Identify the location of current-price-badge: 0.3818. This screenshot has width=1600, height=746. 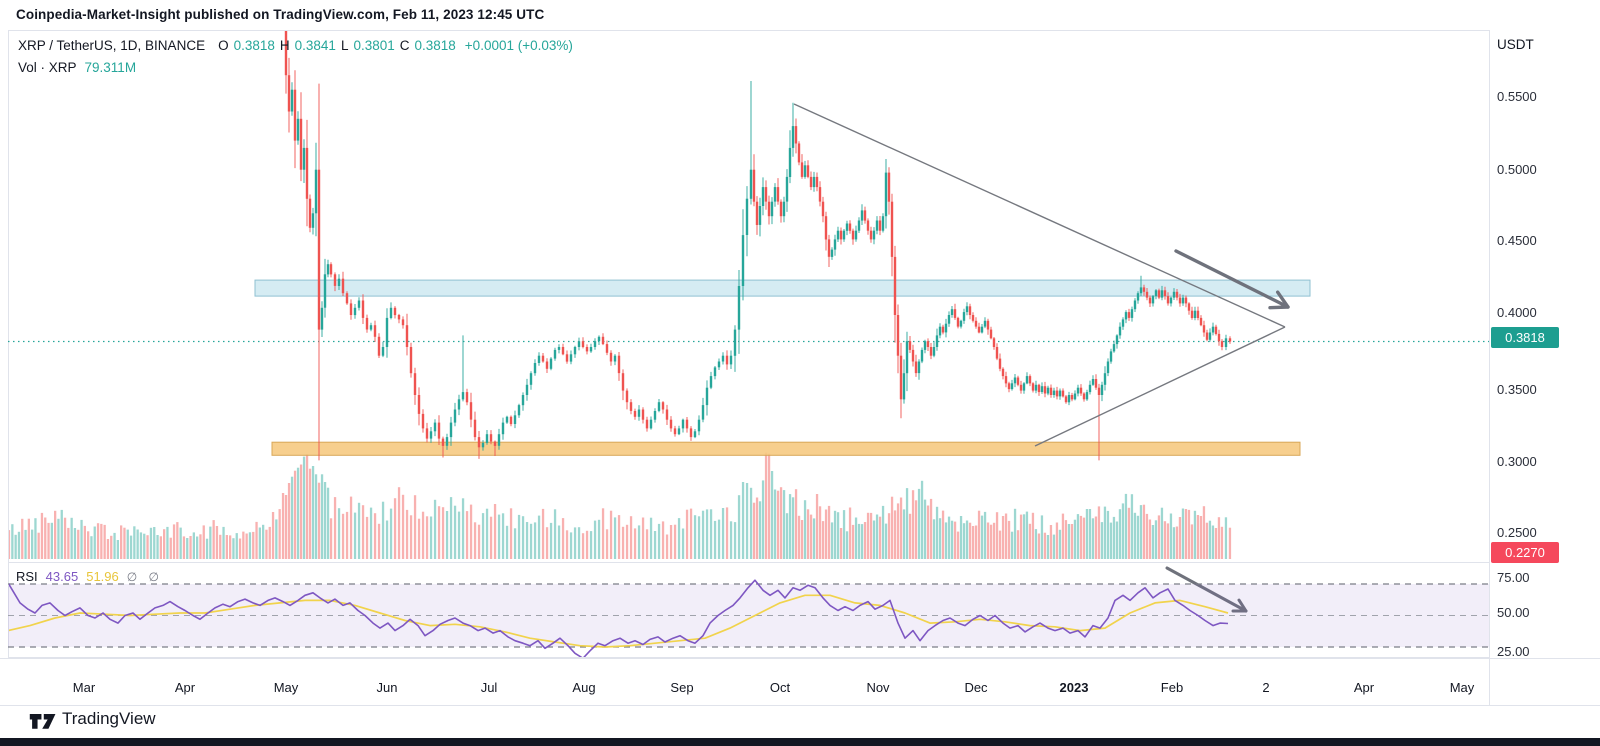
(1525, 337).